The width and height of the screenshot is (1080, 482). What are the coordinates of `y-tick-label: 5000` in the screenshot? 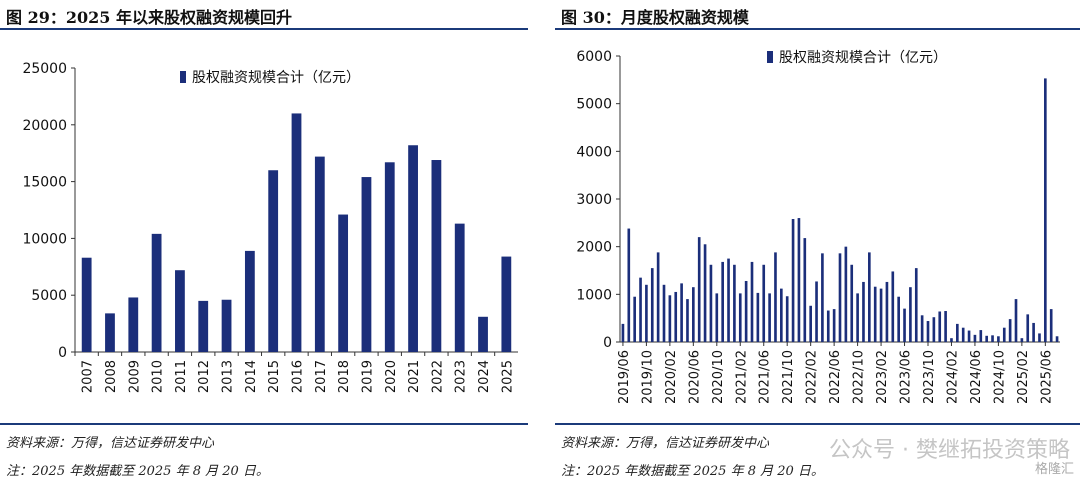 It's located at (49, 296).